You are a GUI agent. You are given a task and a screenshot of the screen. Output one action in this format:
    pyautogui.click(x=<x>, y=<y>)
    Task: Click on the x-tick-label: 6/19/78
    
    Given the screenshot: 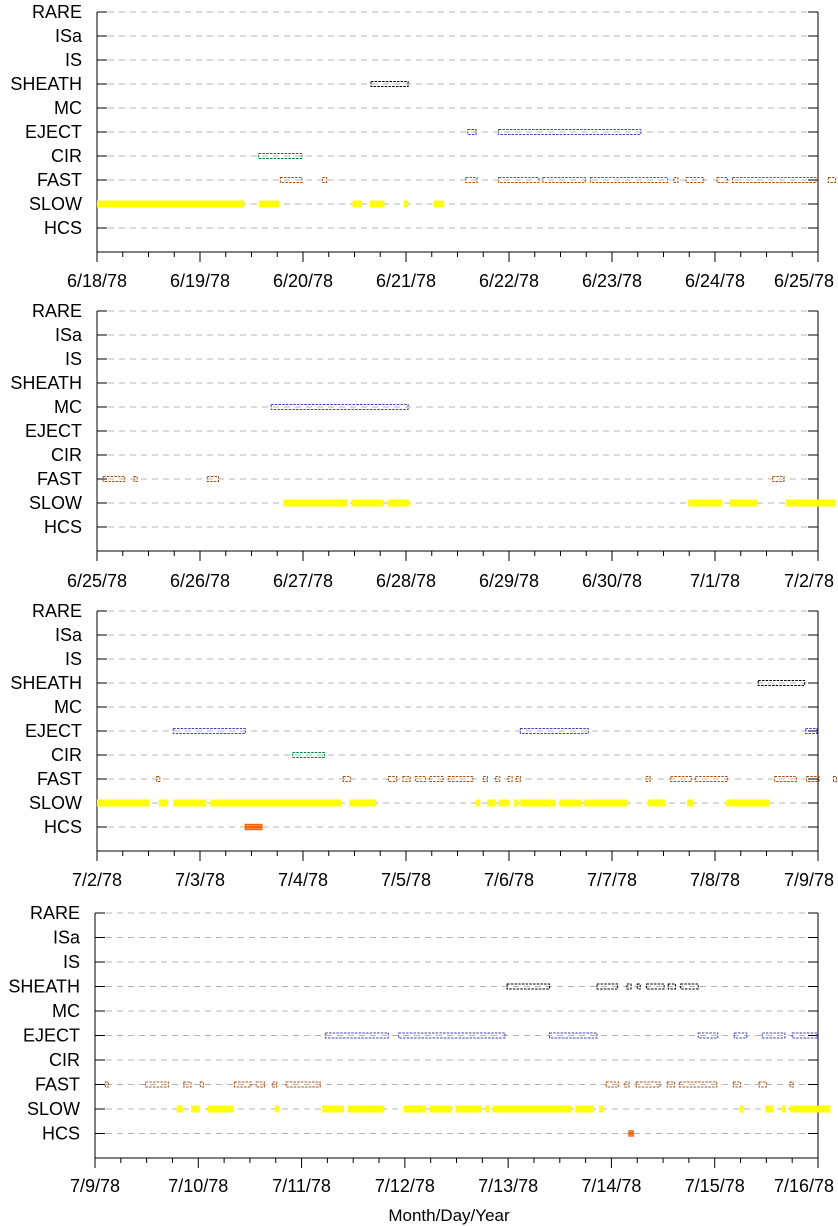 What is the action you would take?
    pyautogui.click(x=200, y=281)
    